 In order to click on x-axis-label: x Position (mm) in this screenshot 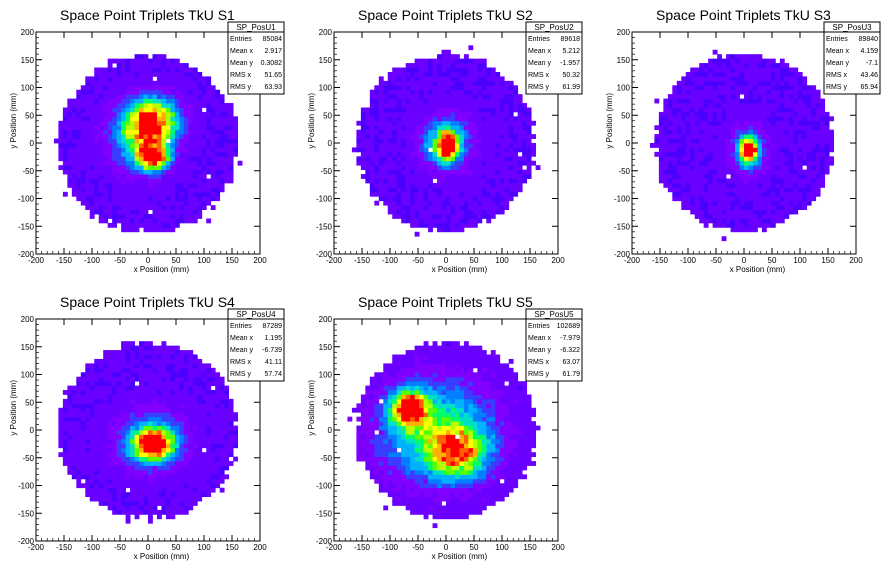, I will do `click(460, 269)`.